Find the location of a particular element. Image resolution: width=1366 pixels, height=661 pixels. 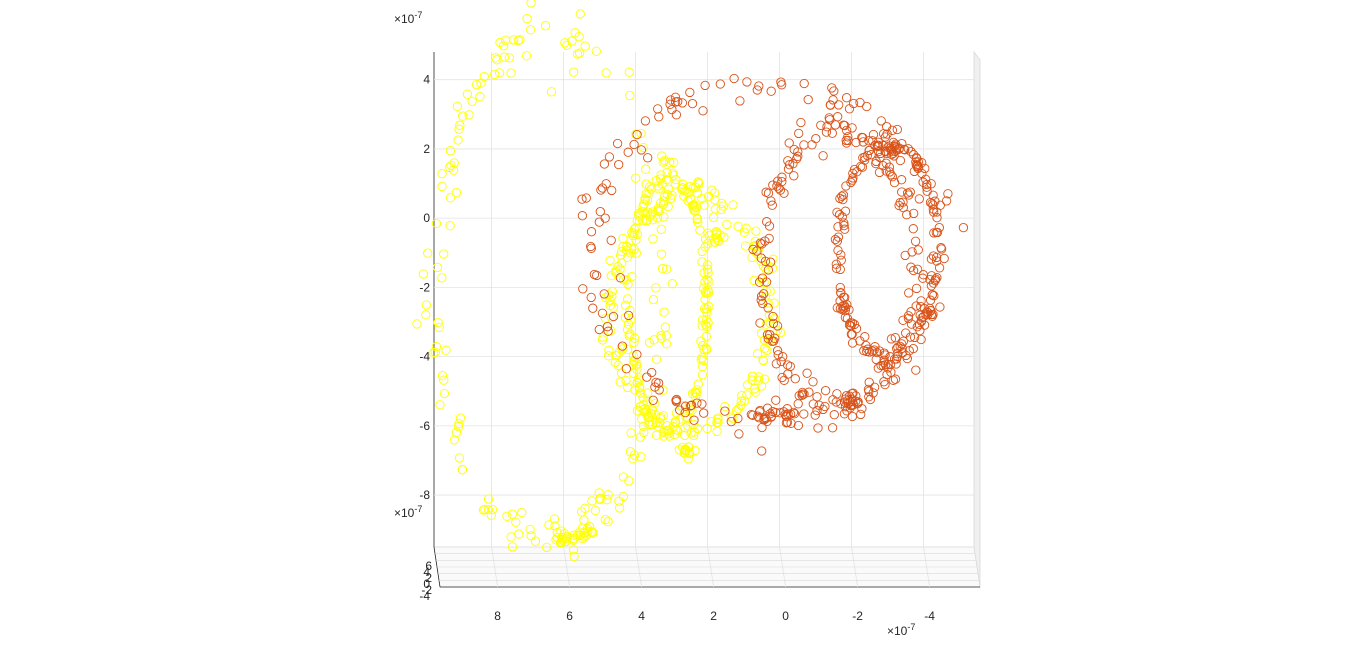

y-tick-label: 2 is located at coordinates (426, 149).